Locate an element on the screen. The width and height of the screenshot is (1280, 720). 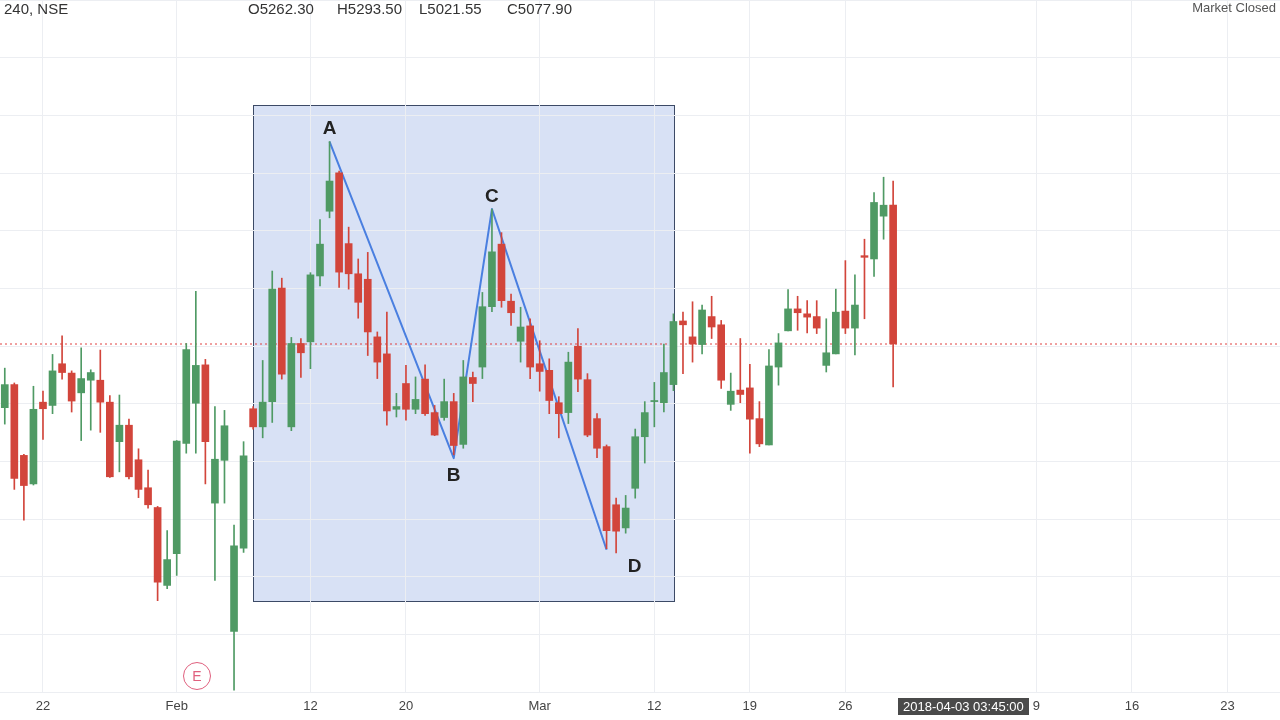
x-tick-label: 20 is located at coordinates (406, 705).